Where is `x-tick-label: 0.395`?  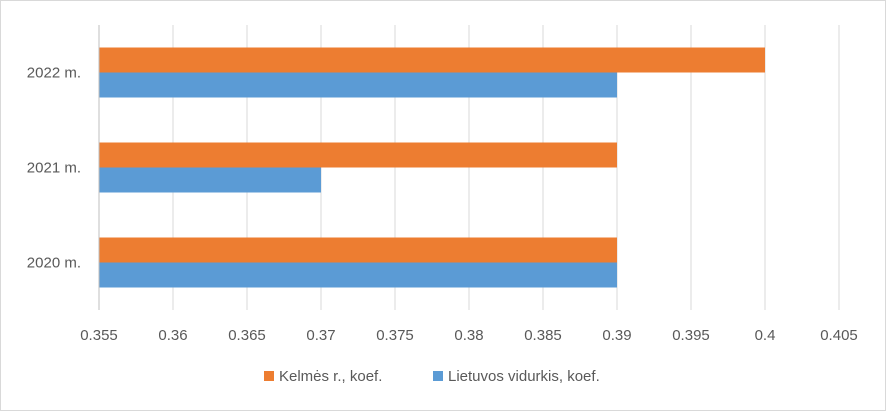
x-tick-label: 0.395 is located at coordinates (691, 335).